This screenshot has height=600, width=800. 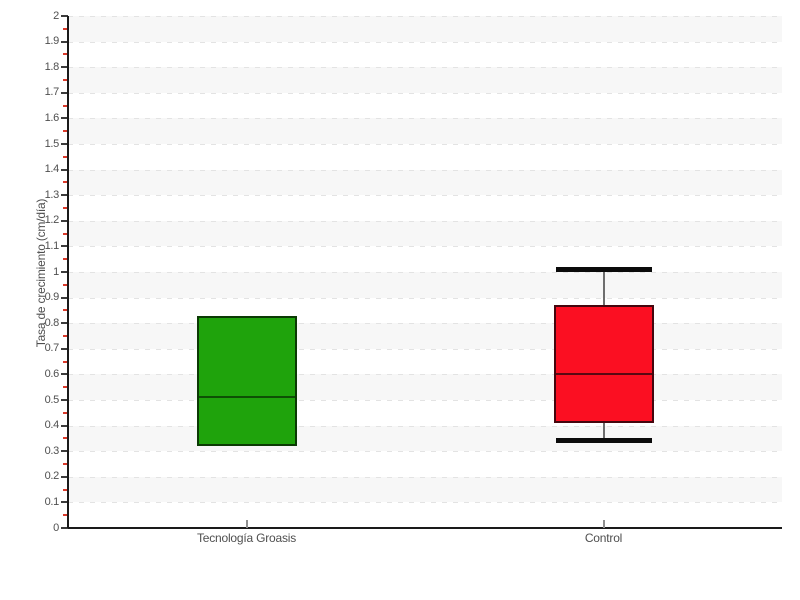 What do you see at coordinates (56, 271) in the screenshot?
I see `y-tick-label: 1` at bounding box center [56, 271].